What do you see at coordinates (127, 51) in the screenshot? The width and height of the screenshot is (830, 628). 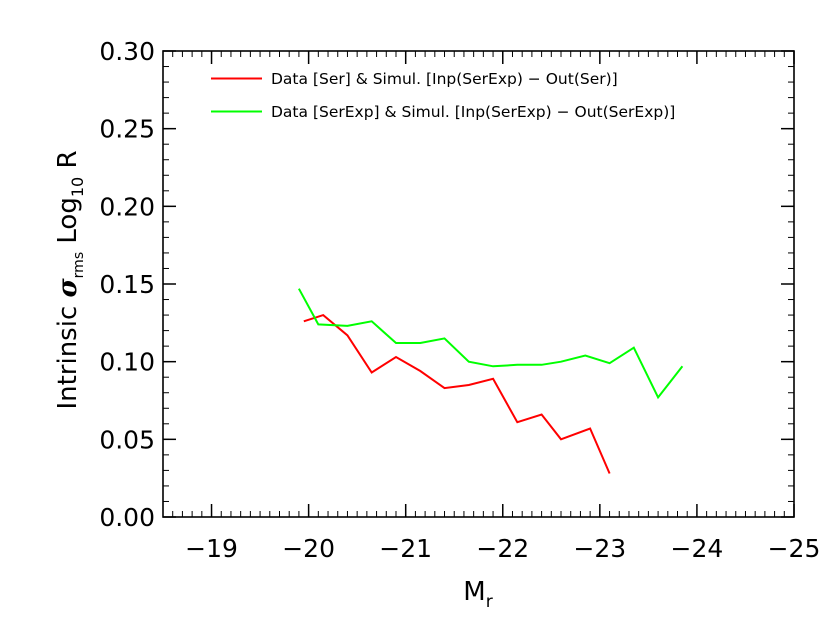 I see `y-tick-label: 0.30` at bounding box center [127, 51].